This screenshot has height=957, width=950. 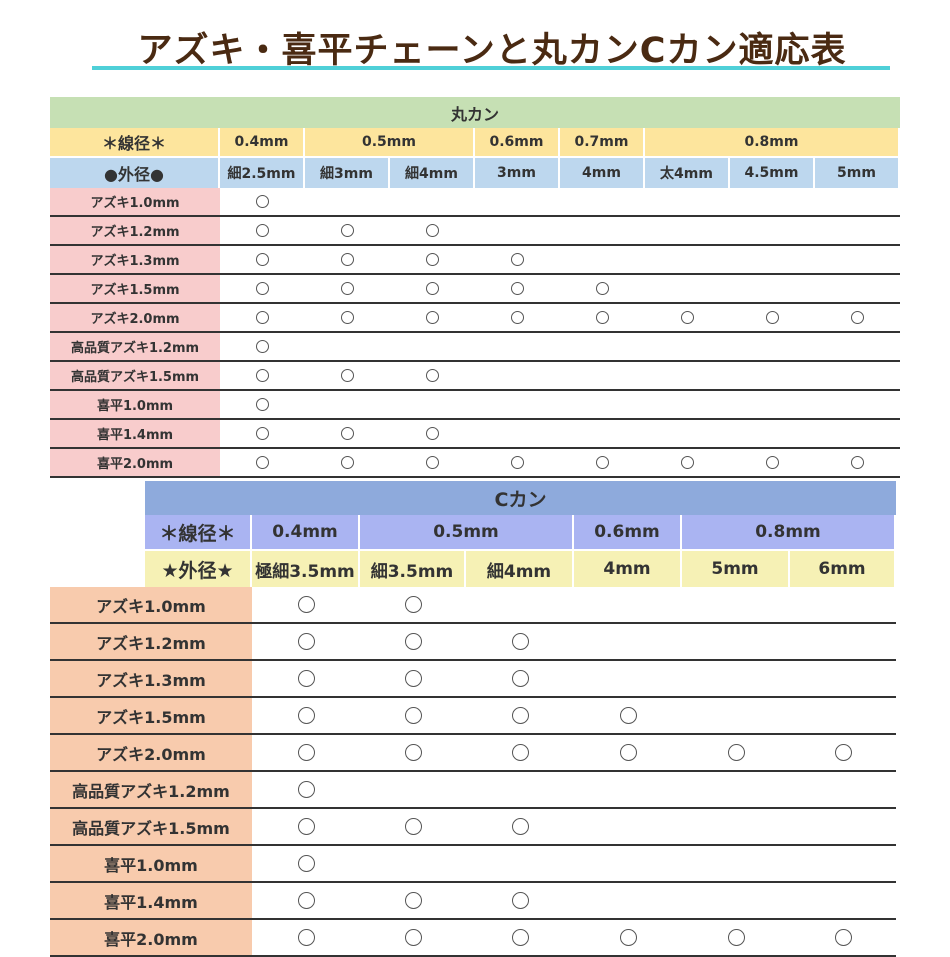 I want to click on outer-diameter-header: 太4mm, so click(x=686, y=173).